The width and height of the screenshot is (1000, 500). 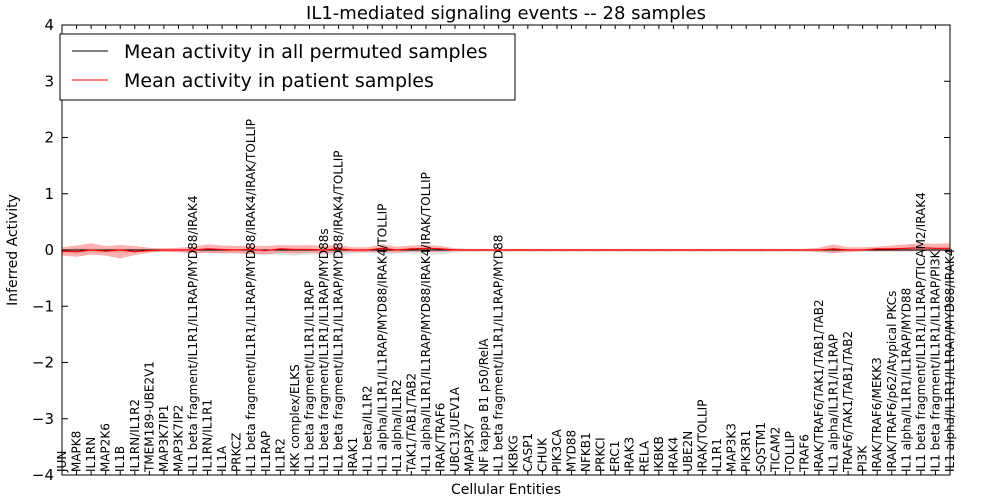 What do you see at coordinates (863, 458) in the screenshot?
I see `x-category-label: PI3K` at bounding box center [863, 458].